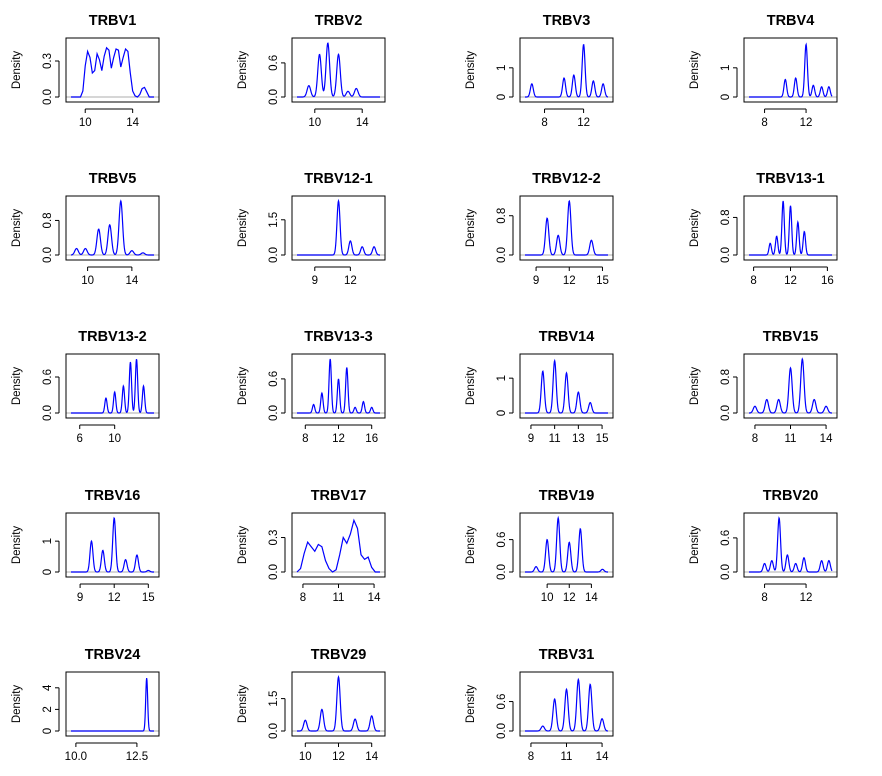  What do you see at coordinates (48, 687) in the screenshot?
I see `y-tick-label: 4` at bounding box center [48, 687].